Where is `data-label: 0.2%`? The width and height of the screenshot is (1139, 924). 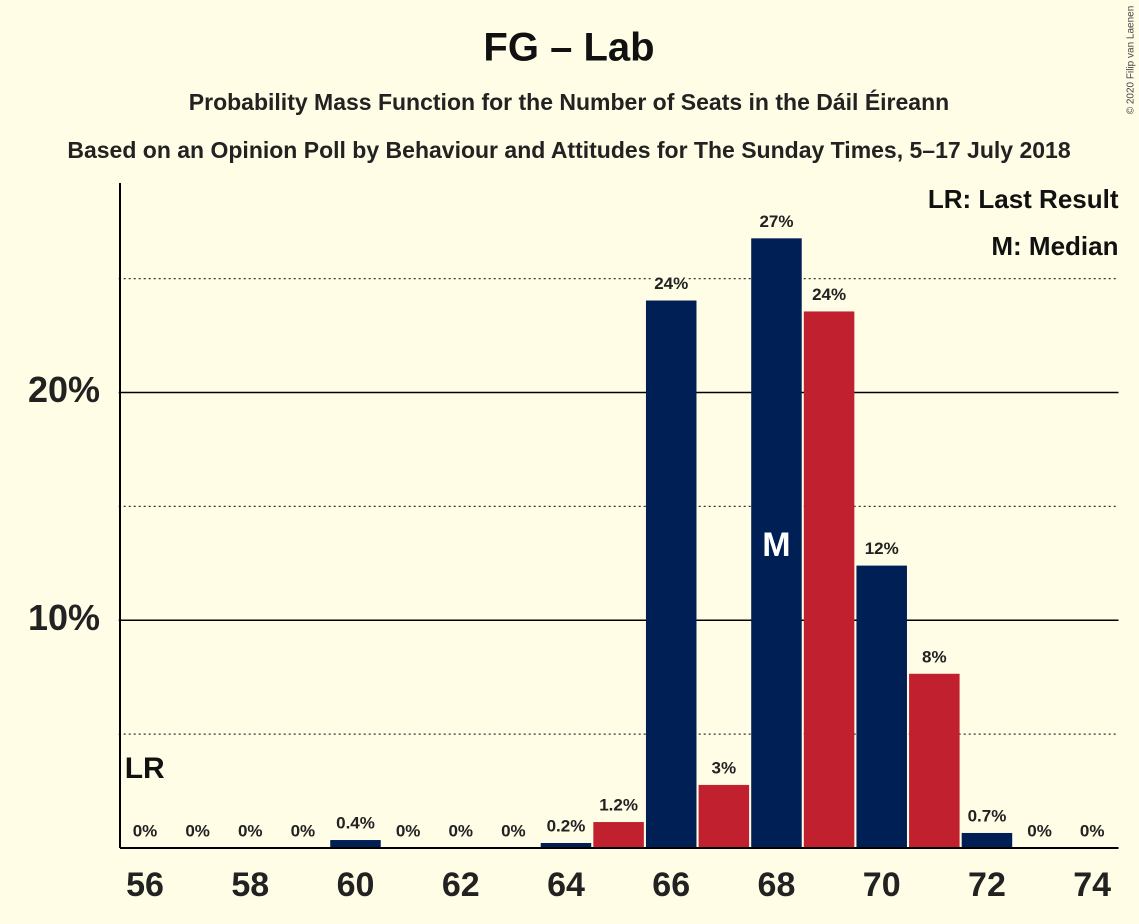
data-label: 0.2% is located at coordinates (566, 825).